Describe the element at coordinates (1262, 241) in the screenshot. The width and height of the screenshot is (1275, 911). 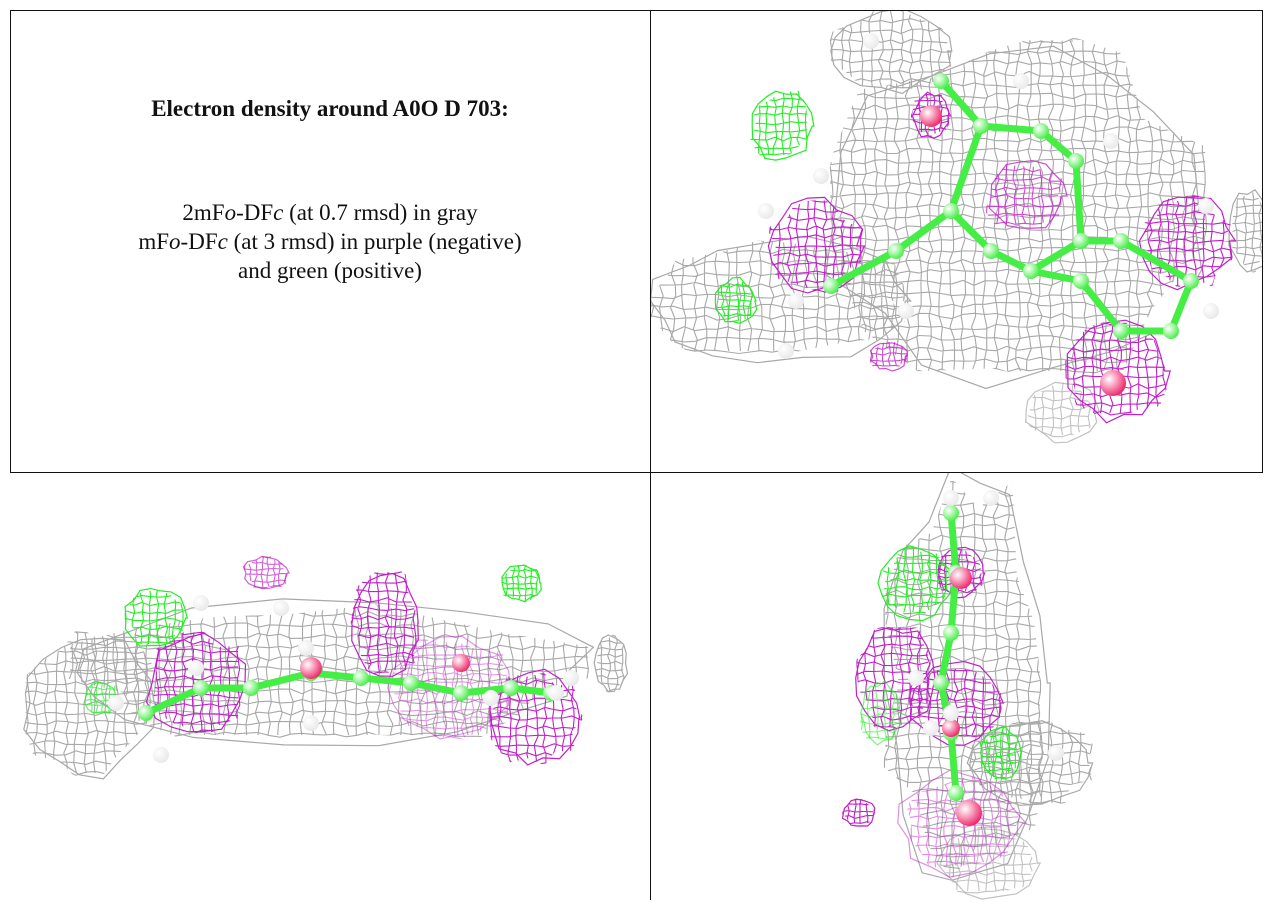
I see `frame-right-border` at that location.